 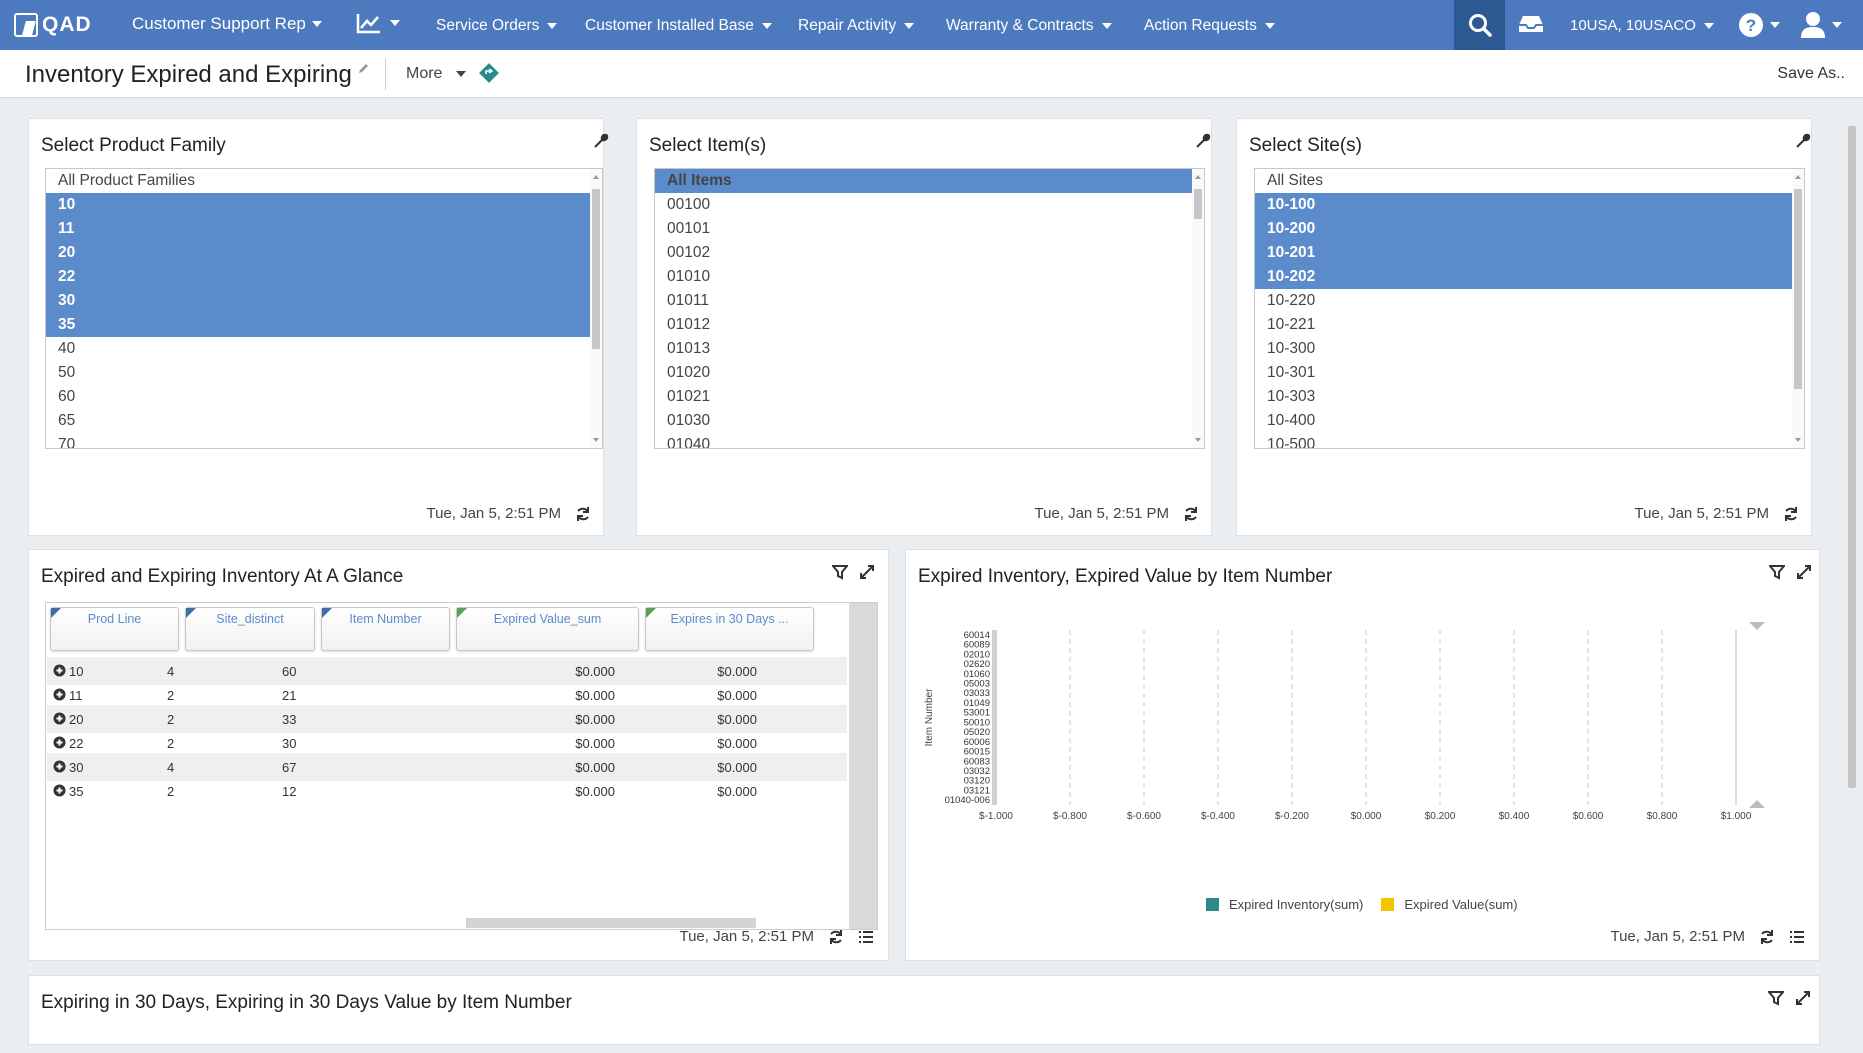 What do you see at coordinates (1440, 816) in the screenshot?
I see `x-tick-label: $0.200` at bounding box center [1440, 816].